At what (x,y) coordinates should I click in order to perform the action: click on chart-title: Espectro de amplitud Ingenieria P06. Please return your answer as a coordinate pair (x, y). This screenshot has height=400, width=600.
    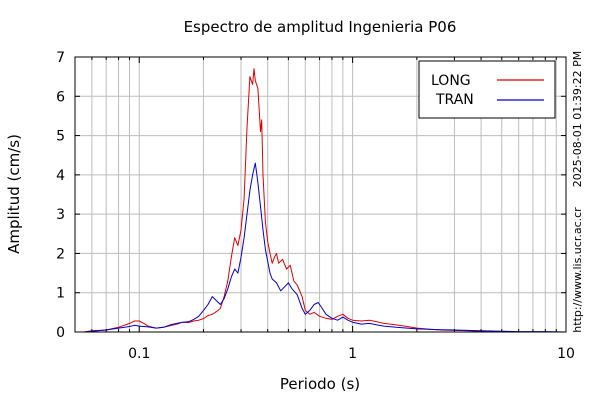
    Looking at the image, I should click on (320, 27).